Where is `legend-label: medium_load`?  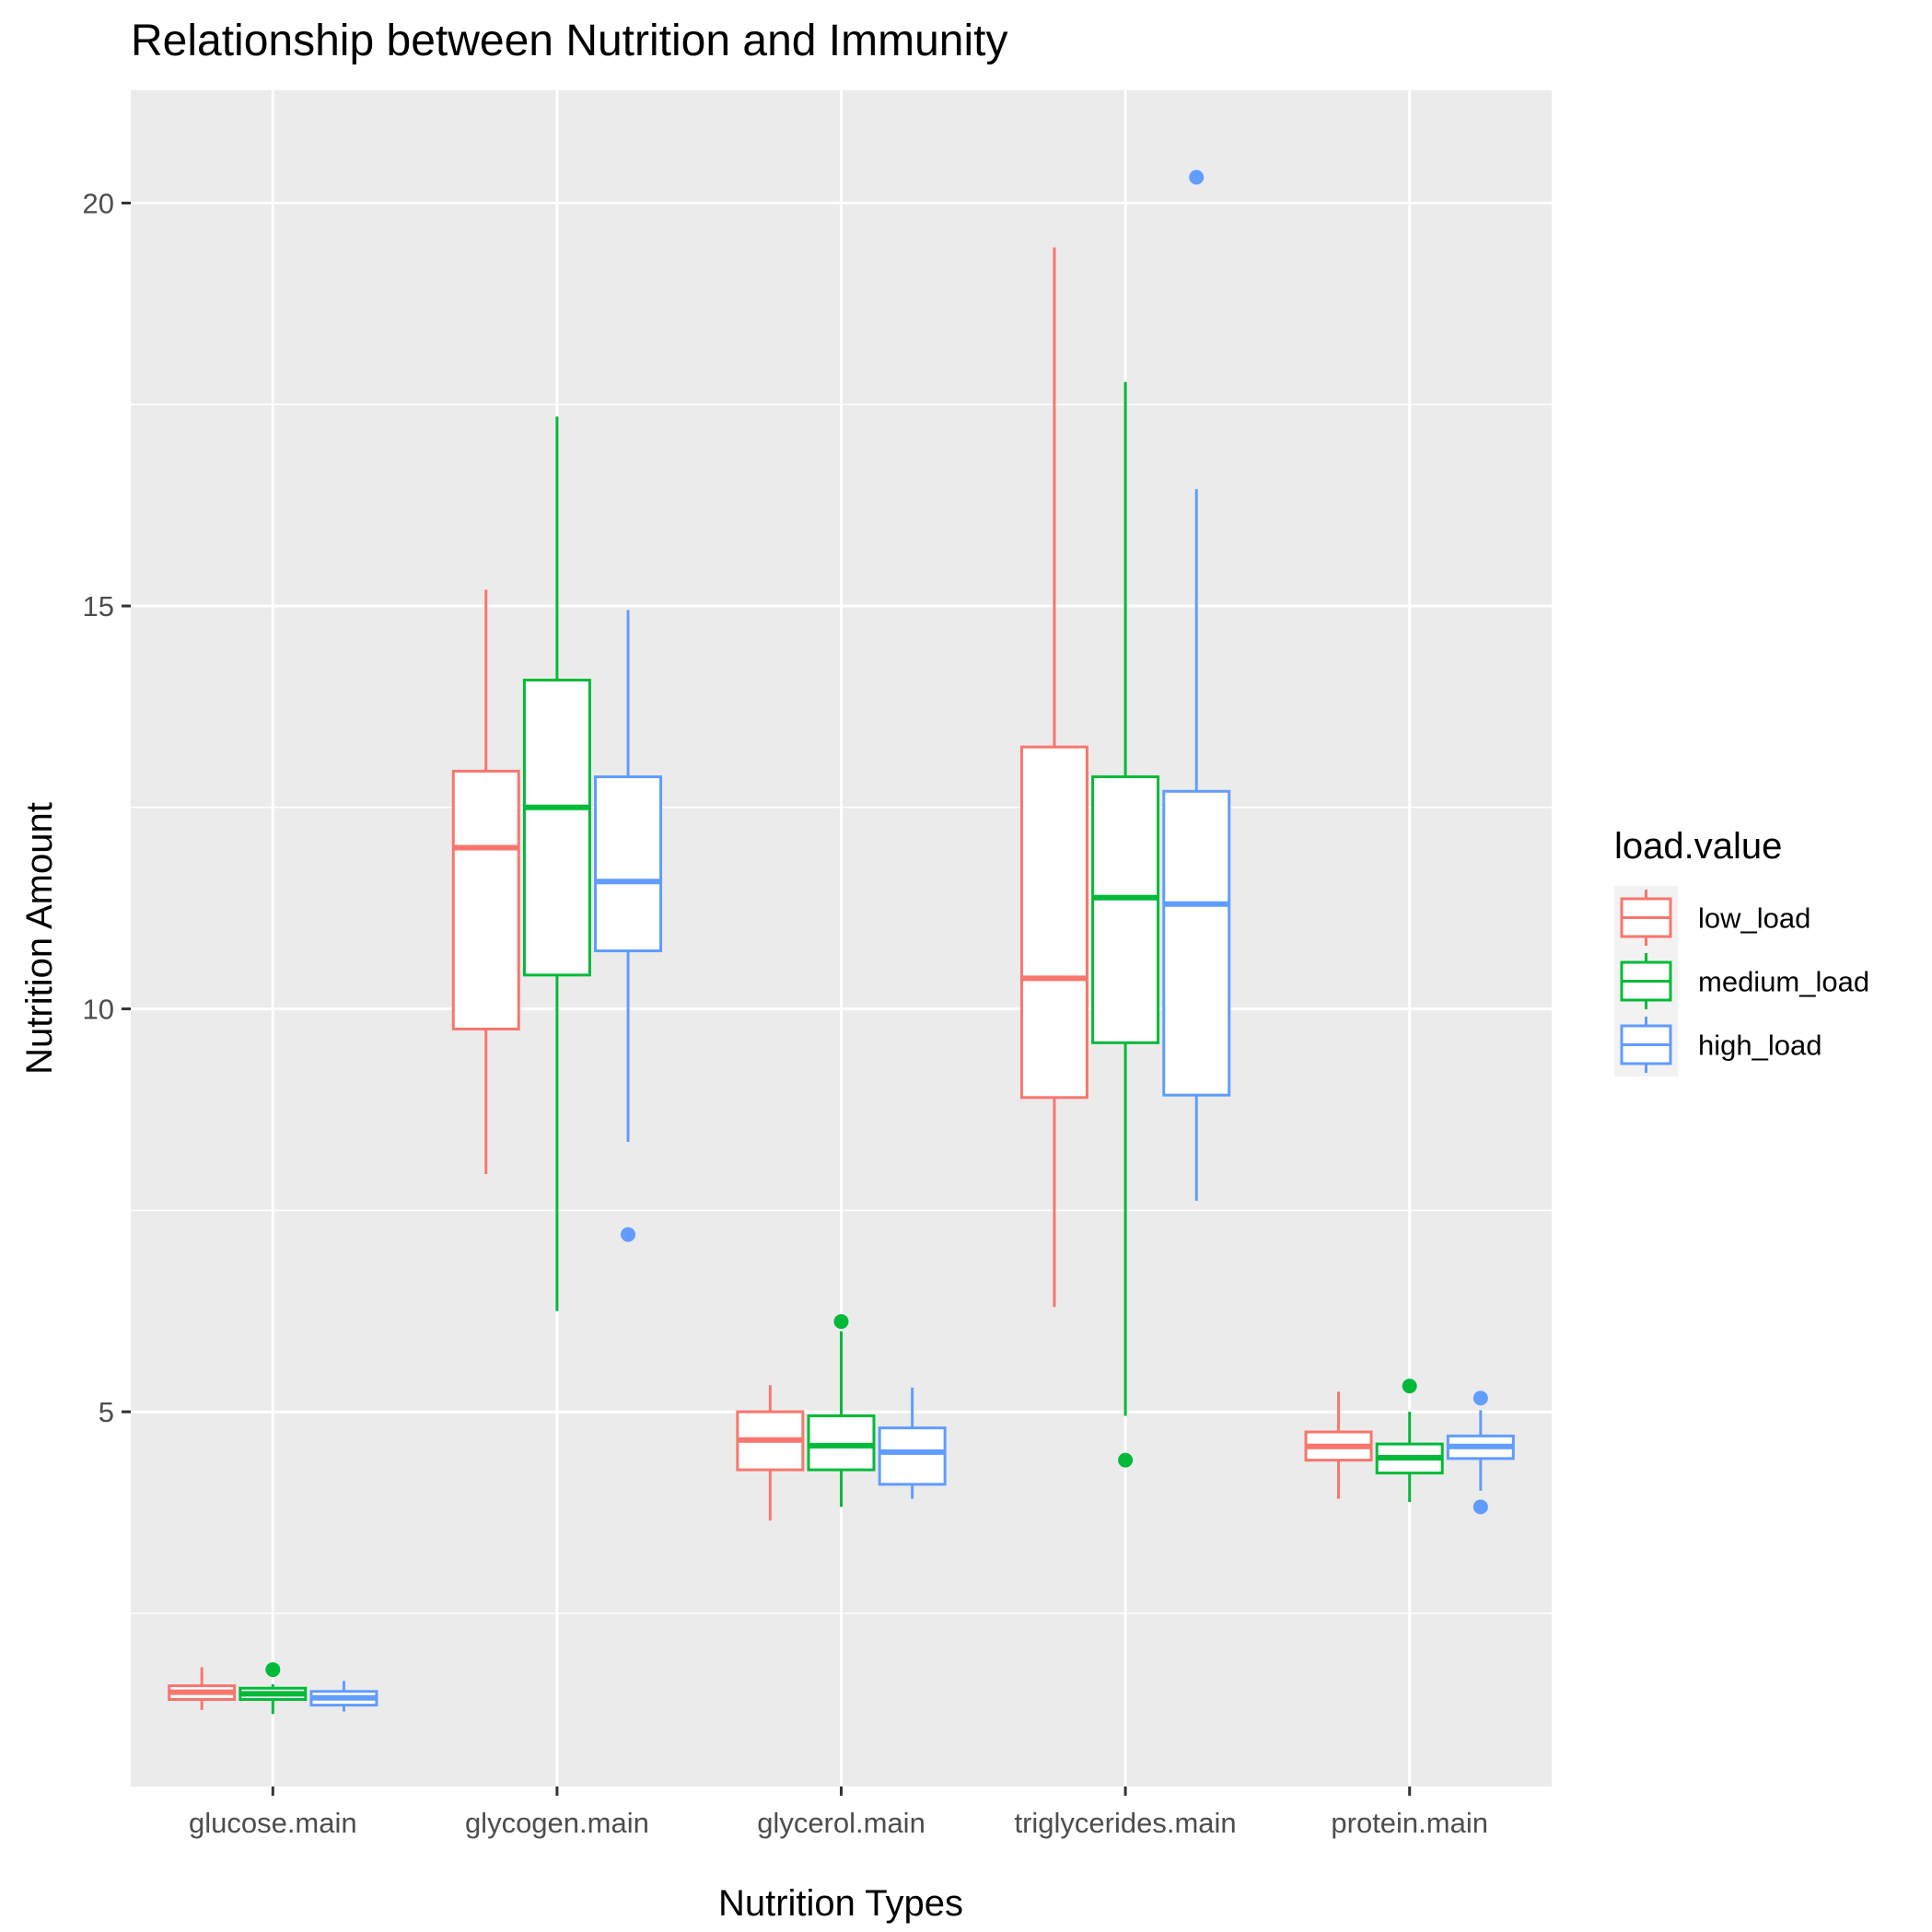
legend-label: medium_load is located at coordinates (1783, 982).